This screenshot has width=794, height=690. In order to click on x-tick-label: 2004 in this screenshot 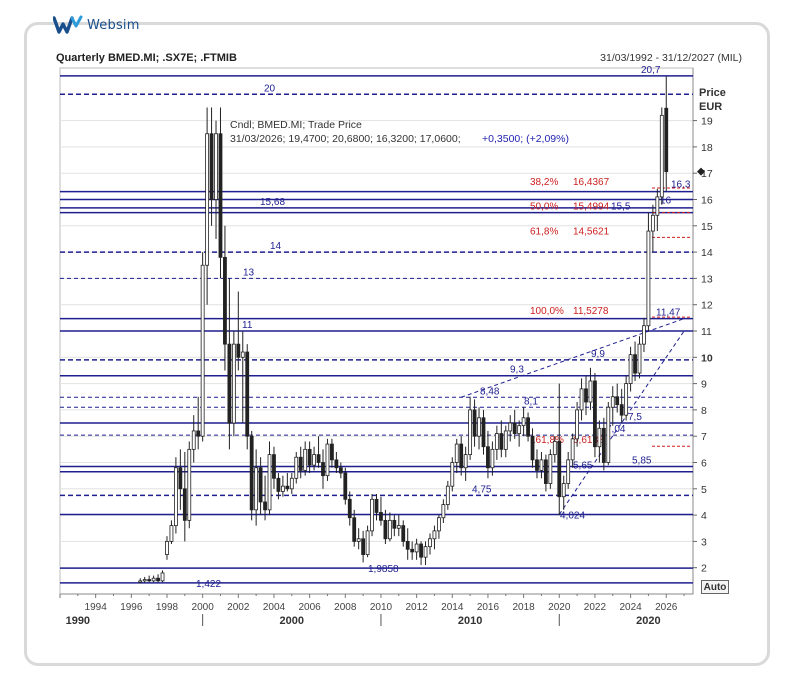, I will do `click(274, 607)`.